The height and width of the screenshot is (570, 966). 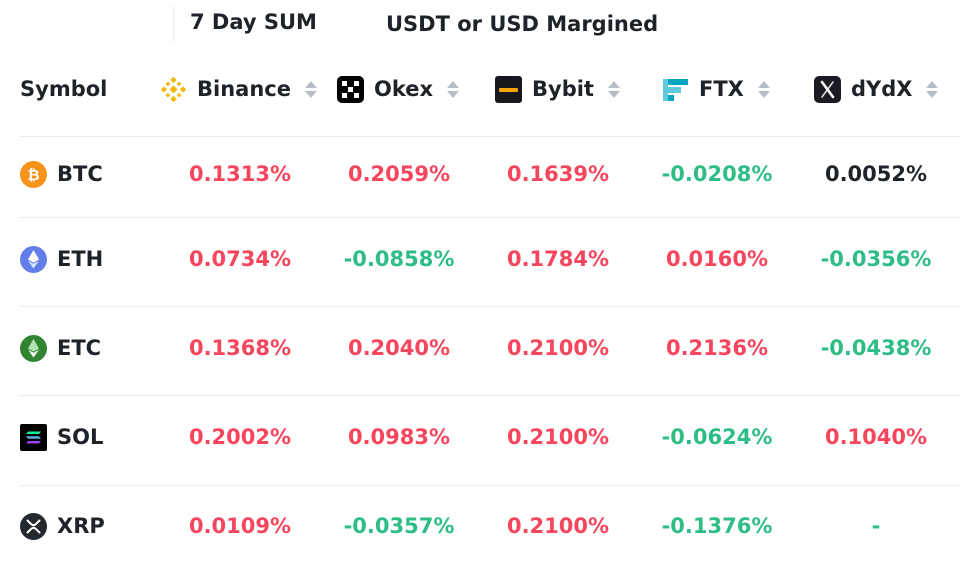 I want to click on tab-divider, so click(x=173, y=24).